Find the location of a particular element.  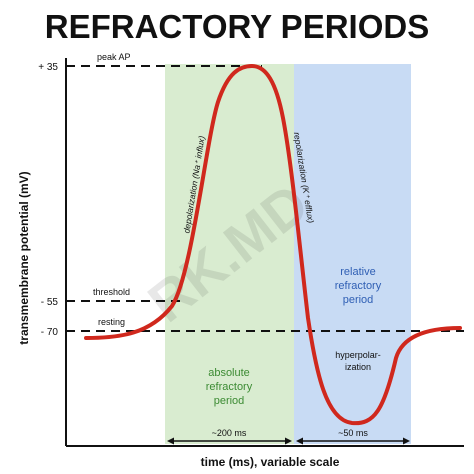

relative-period-line1: relative is located at coordinates (357, 272).